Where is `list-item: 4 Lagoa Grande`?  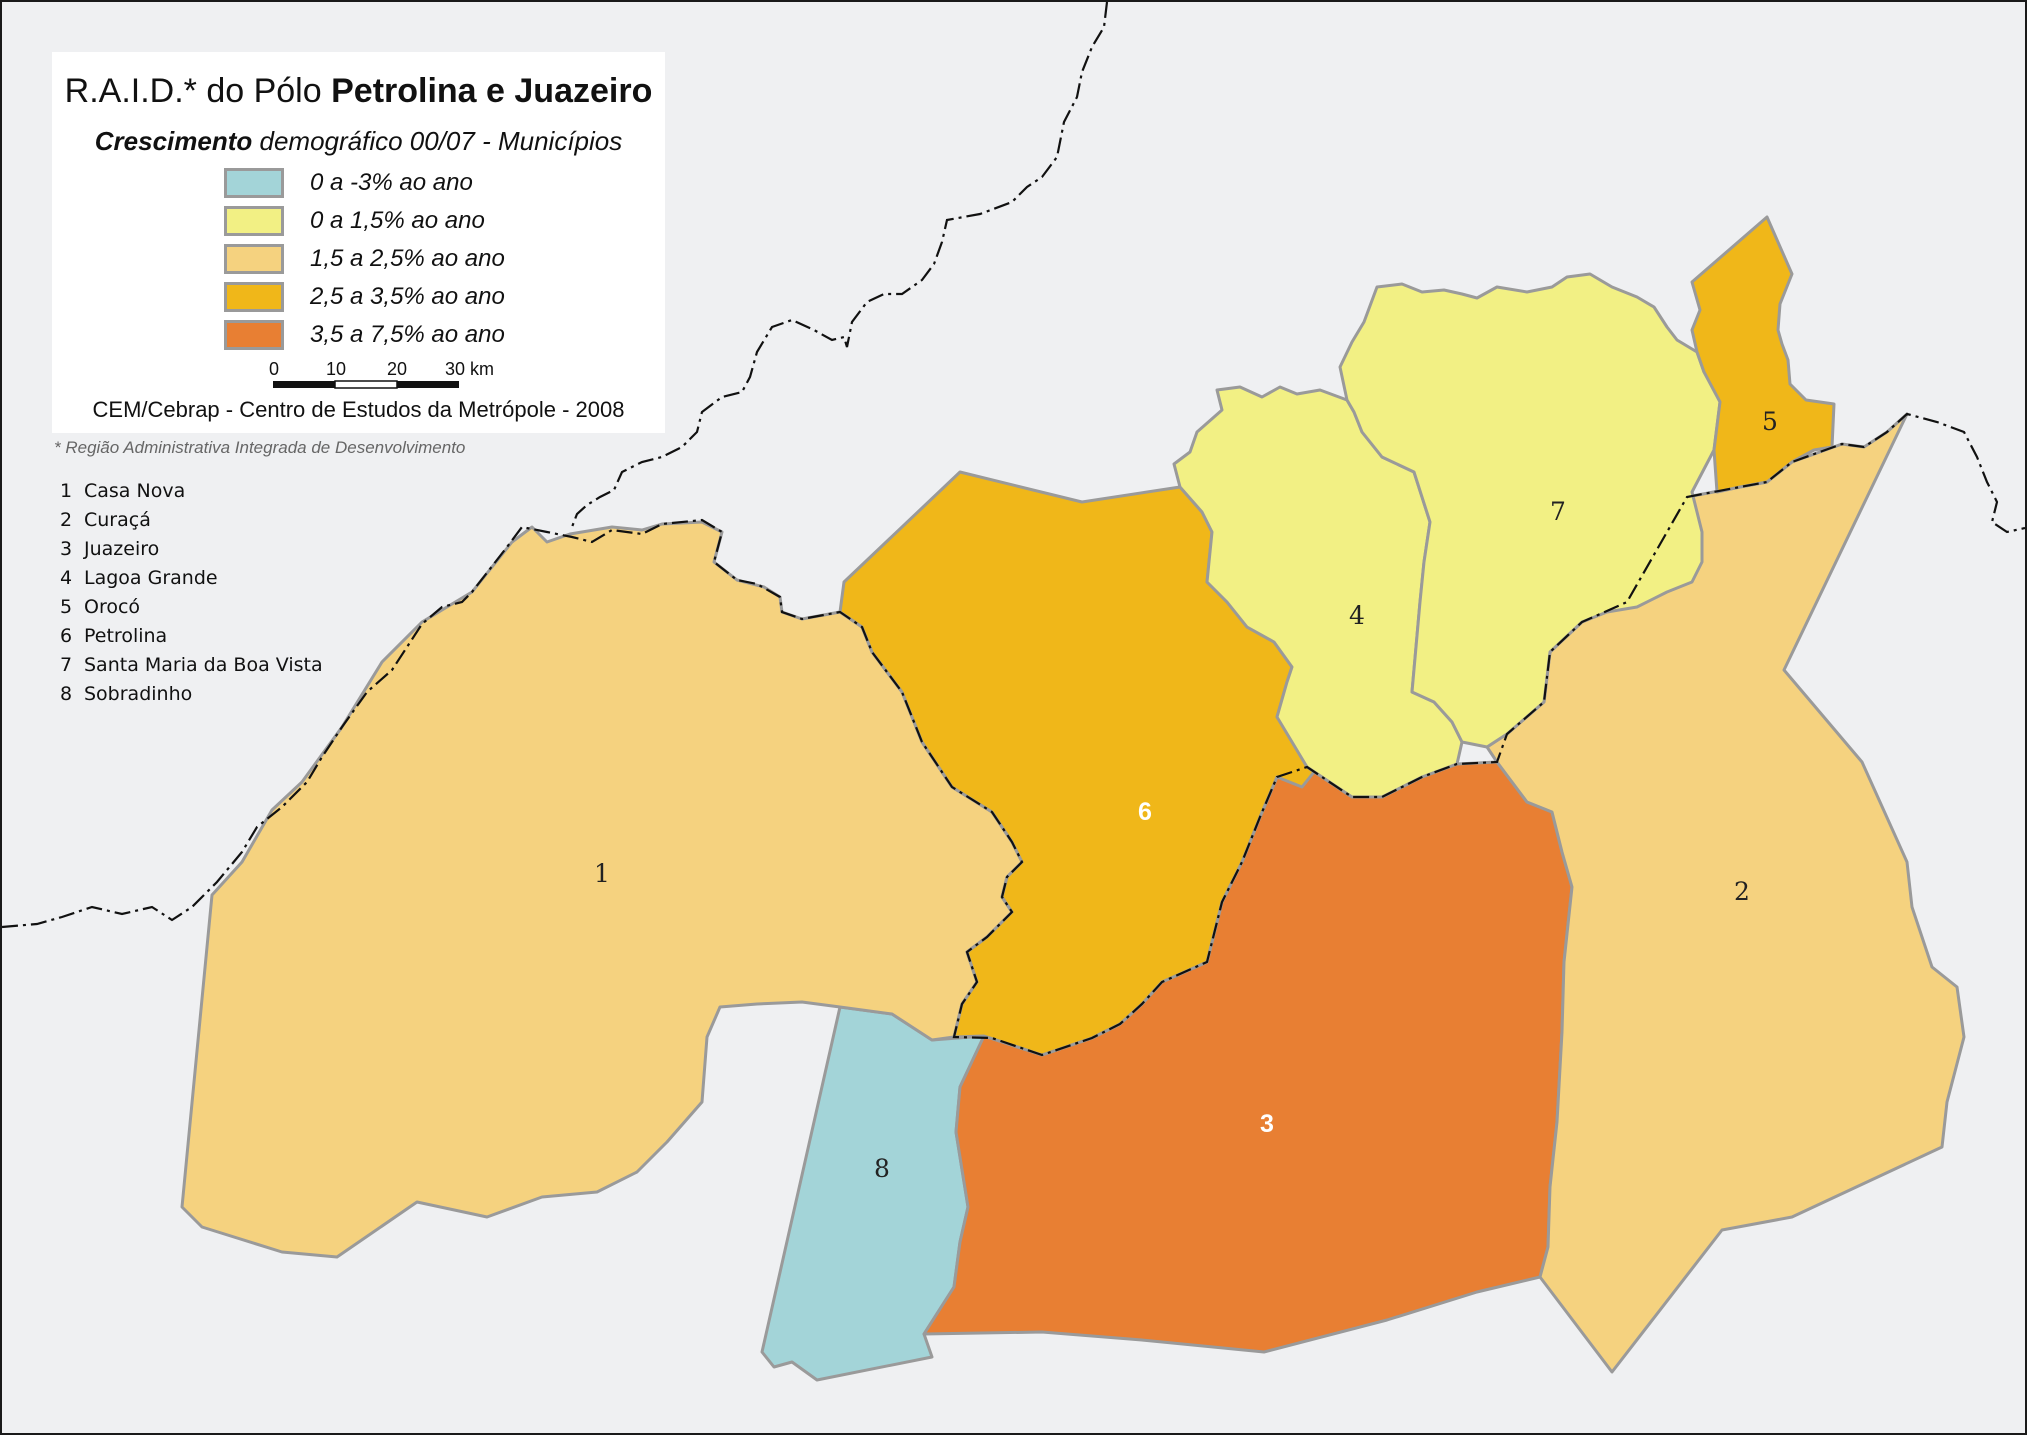 list-item: 4 Lagoa Grande is located at coordinates (191, 581).